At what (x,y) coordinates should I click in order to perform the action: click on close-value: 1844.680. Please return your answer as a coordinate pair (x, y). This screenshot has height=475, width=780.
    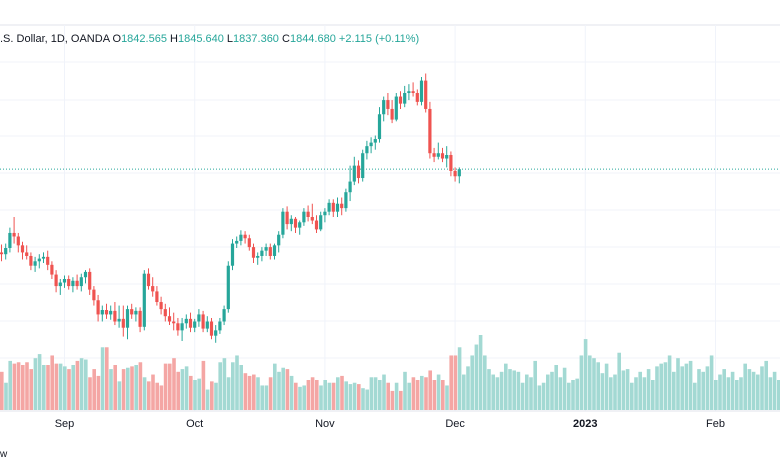
    Looking at the image, I should click on (312, 39).